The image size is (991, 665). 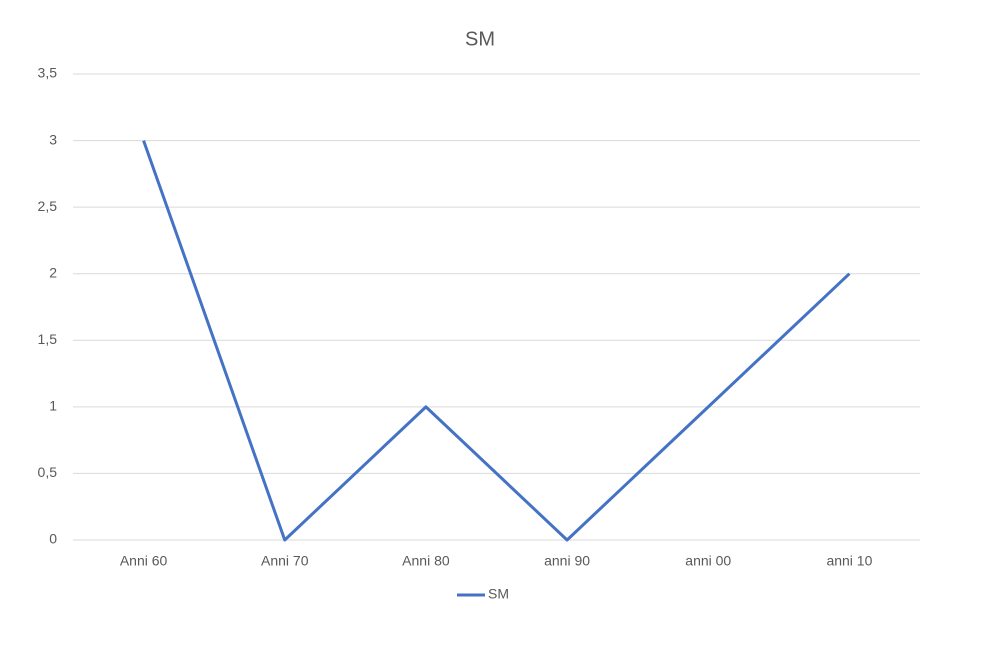 What do you see at coordinates (567, 561) in the screenshot?
I see `x-tick-label: anni 90` at bounding box center [567, 561].